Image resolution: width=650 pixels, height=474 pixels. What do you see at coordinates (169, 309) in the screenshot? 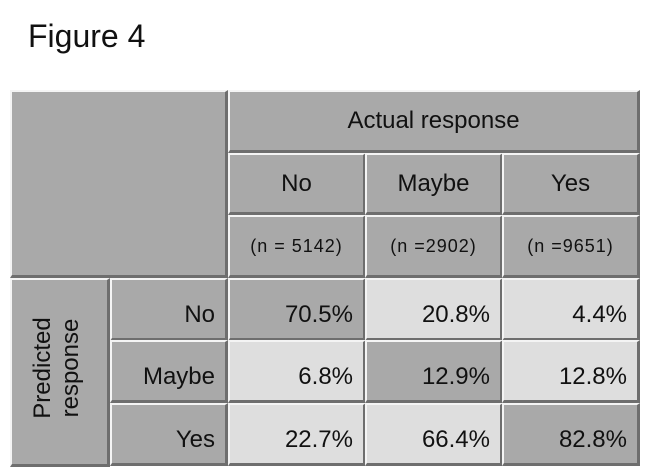
I see `row-label: No` at bounding box center [169, 309].